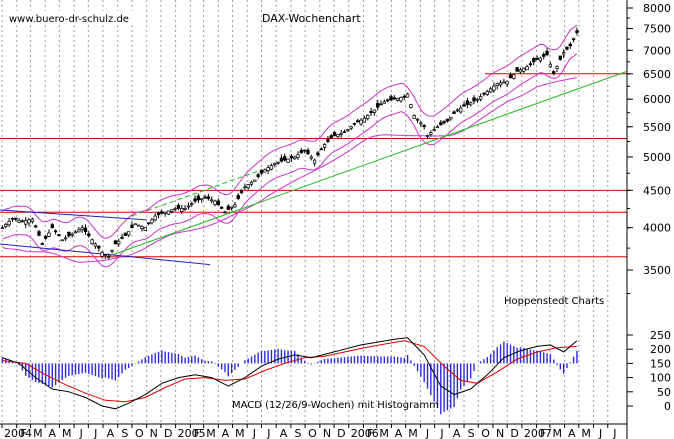 Image resolution: width=674 pixels, height=439 pixels. I want to click on price-axis: 8000 7500 7000 6500 6000 5500 5000 4500 4000 3500, so click(649, 148).